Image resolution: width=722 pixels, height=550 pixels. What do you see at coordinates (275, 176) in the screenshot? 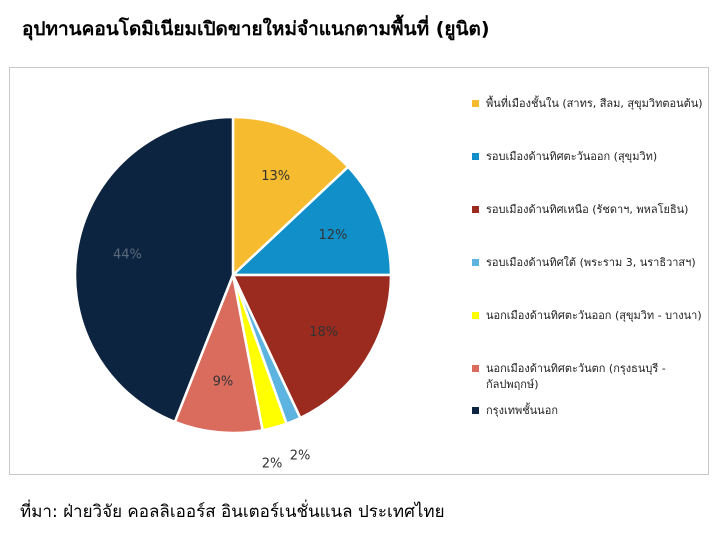
I see `slice-label: 13%` at bounding box center [275, 176].